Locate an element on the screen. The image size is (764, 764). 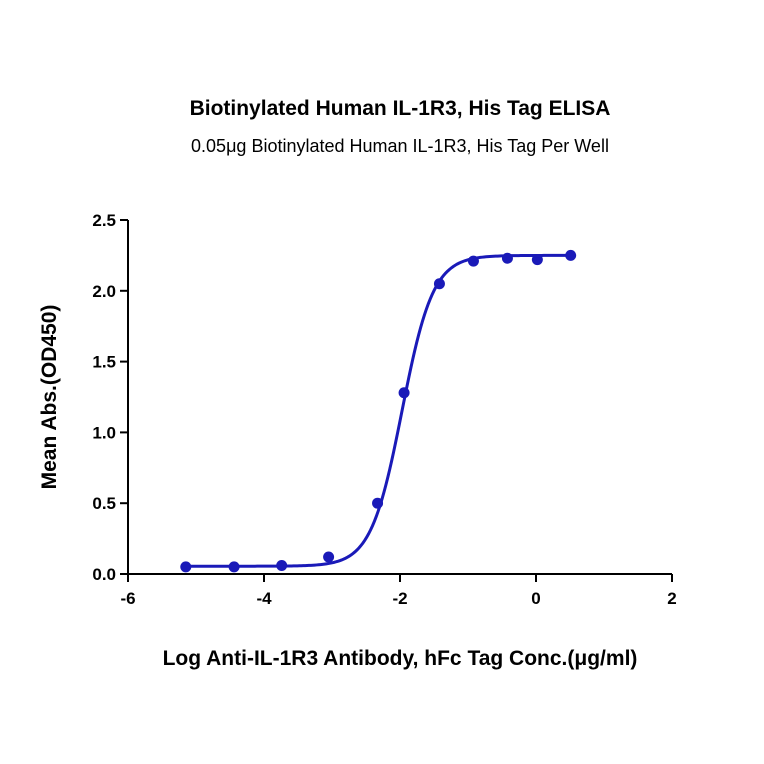
y-axis-ticks: 0.0 0.5 1.0 1.5 2.0 2.5 is located at coordinates (110, 397).